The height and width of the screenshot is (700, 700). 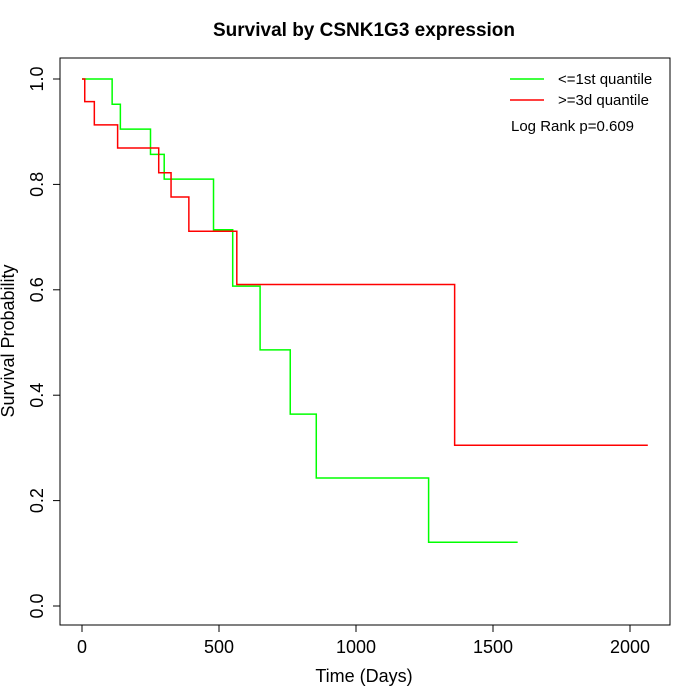 I want to click on y-axis-label: Survival Probability, so click(x=9, y=340).